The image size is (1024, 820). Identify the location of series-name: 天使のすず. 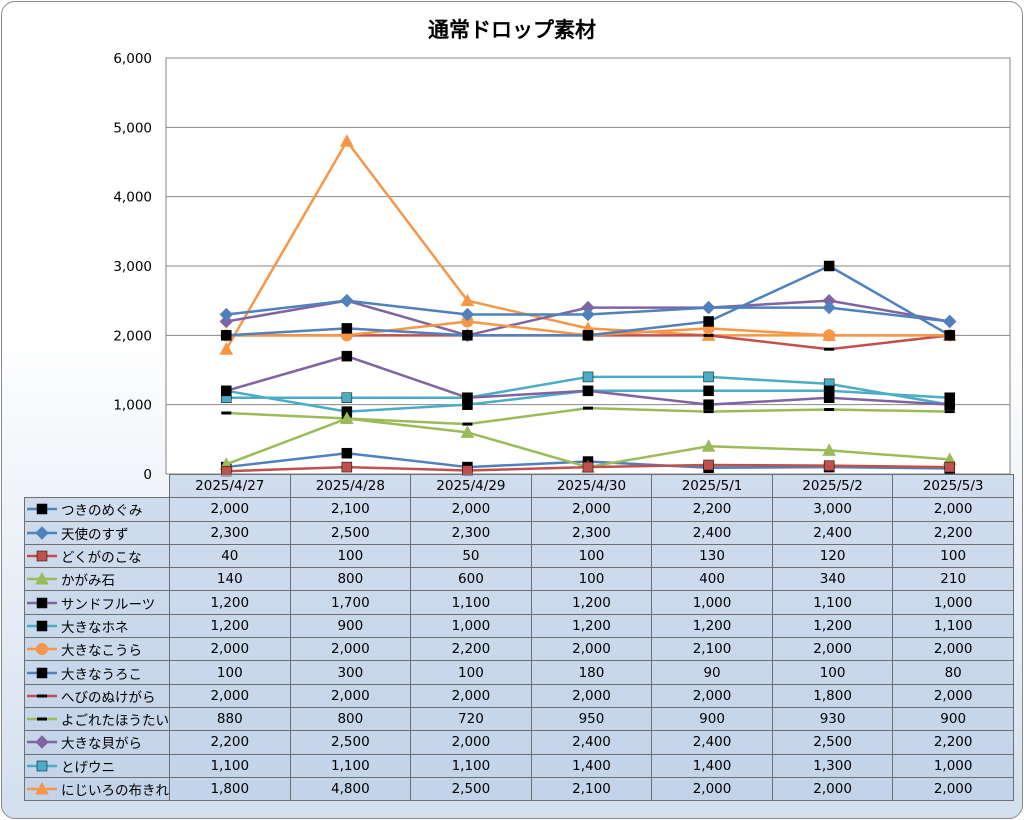
(95, 534).